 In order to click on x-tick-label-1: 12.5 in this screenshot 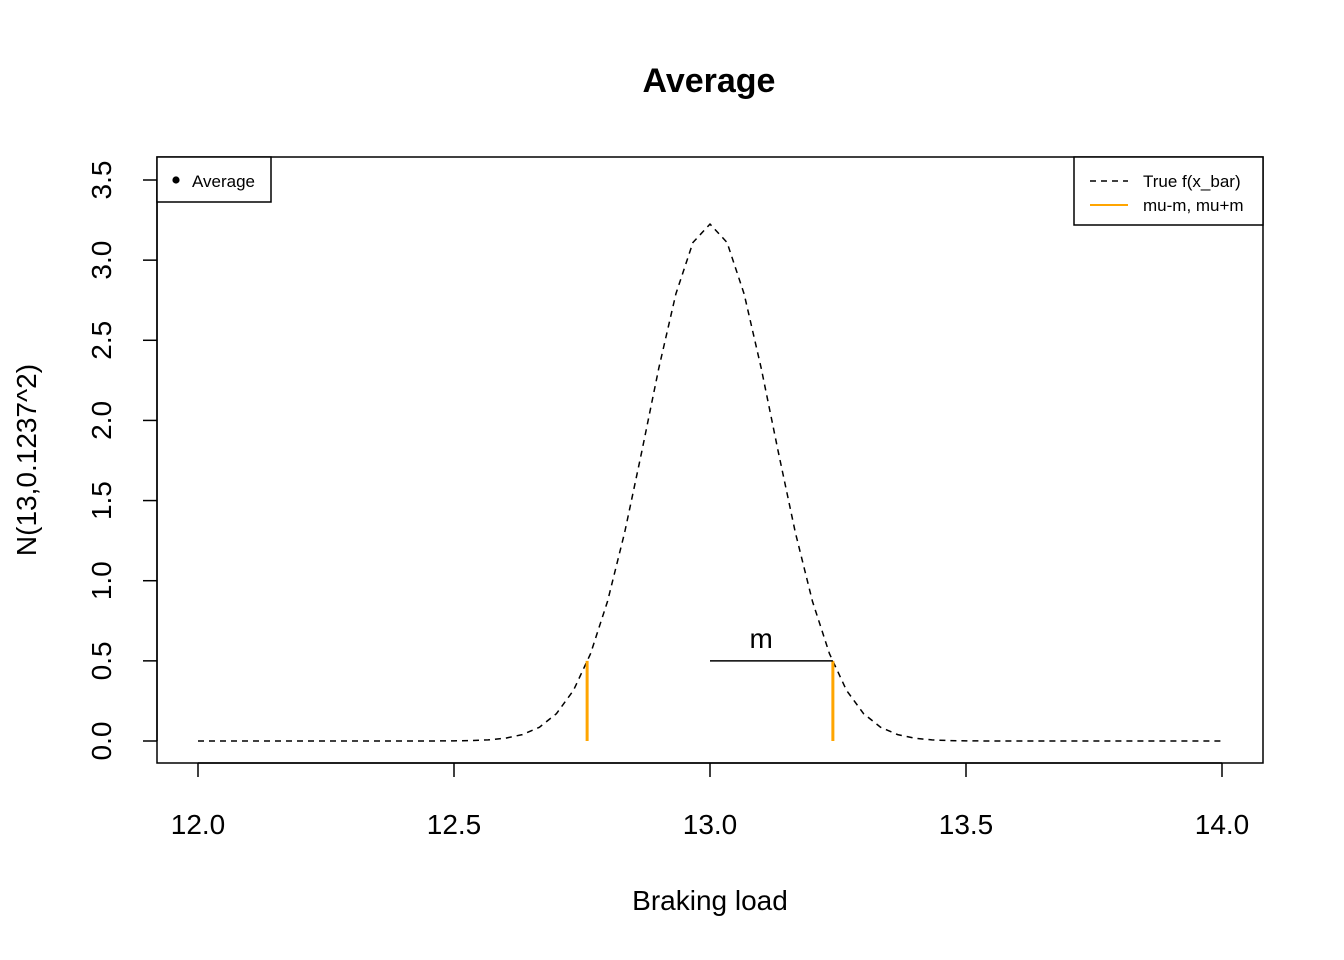, I will do `click(454, 824)`.